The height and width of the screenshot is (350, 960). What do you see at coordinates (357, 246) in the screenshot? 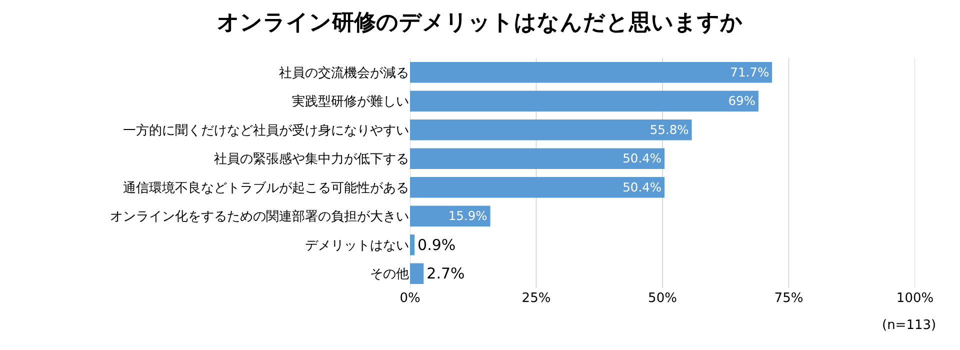
I see `y-tick-label: デメリットはない` at bounding box center [357, 246].